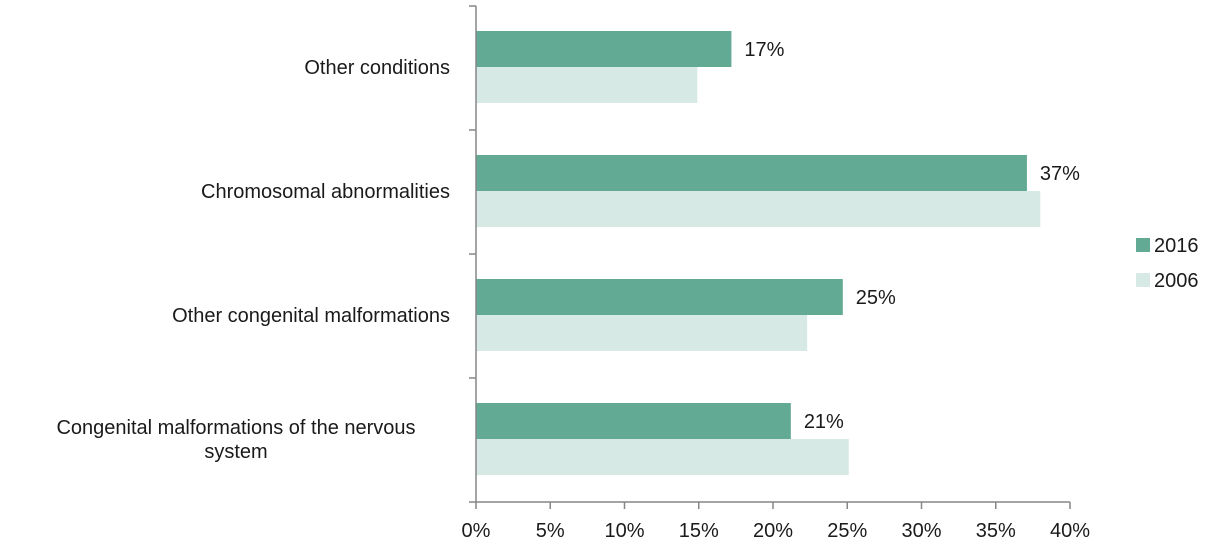 The width and height of the screenshot is (1208, 548). What do you see at coordinates (1176, 281) in the screenshot?
I see `legend-label-2006: 2006` at bounding box center [1176, 281].